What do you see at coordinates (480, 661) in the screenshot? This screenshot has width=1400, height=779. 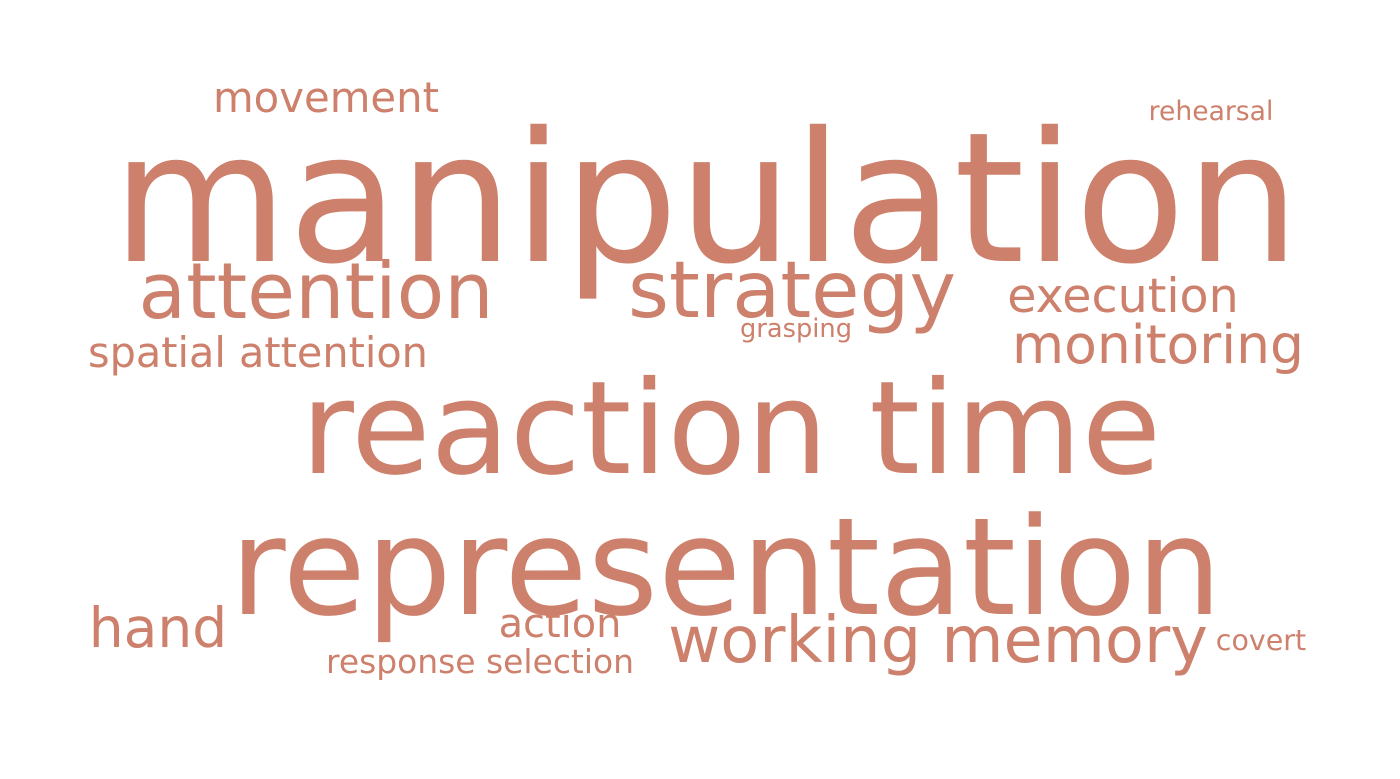 I see `word-response-selection: response selection` at bounding box center [480, 661].